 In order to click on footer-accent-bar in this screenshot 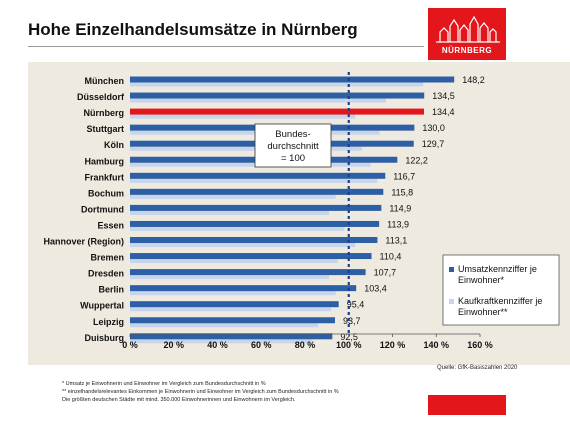, I will do `click(467, 405)`.